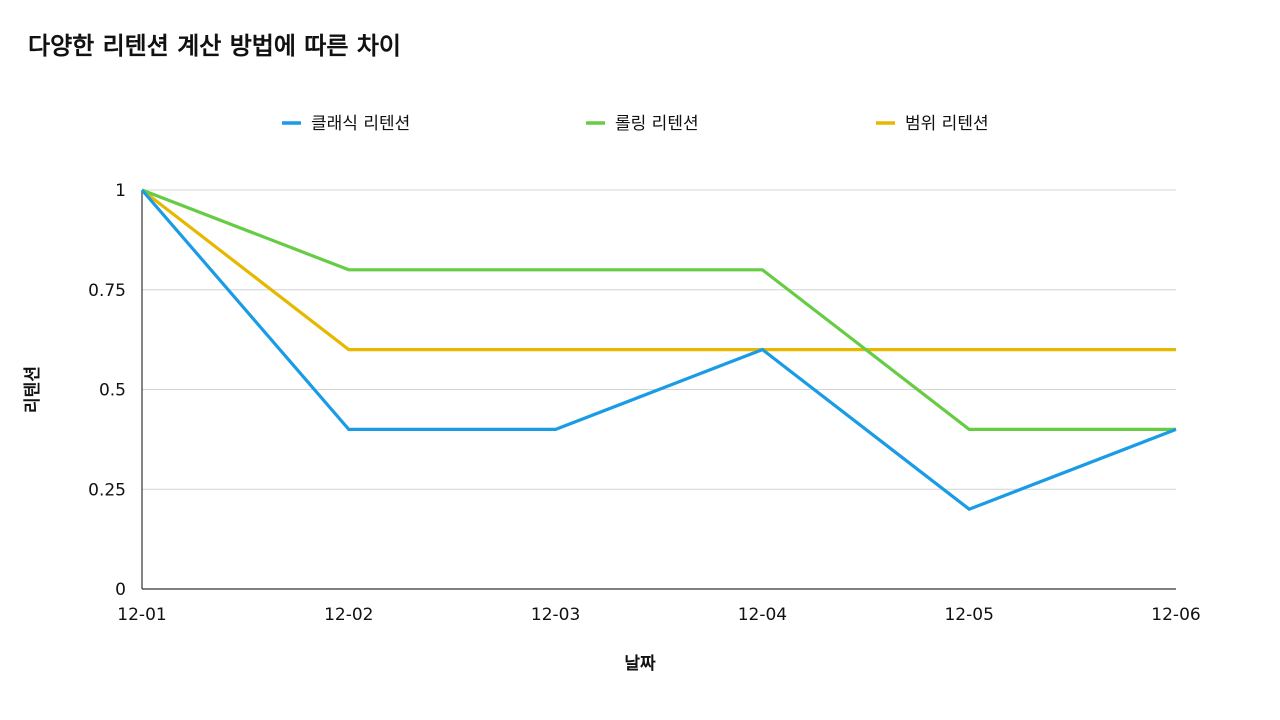  I want to click on x-tick-label: 12-04, so click(762, 615).